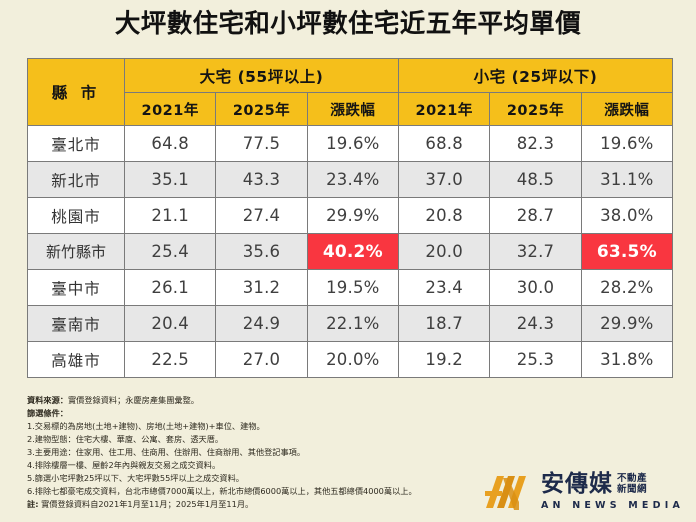  What do you see at coordinates (627, 287) in the screenshot?
I see `row-small-change: 28.2%` at bounding box center [627, 287].